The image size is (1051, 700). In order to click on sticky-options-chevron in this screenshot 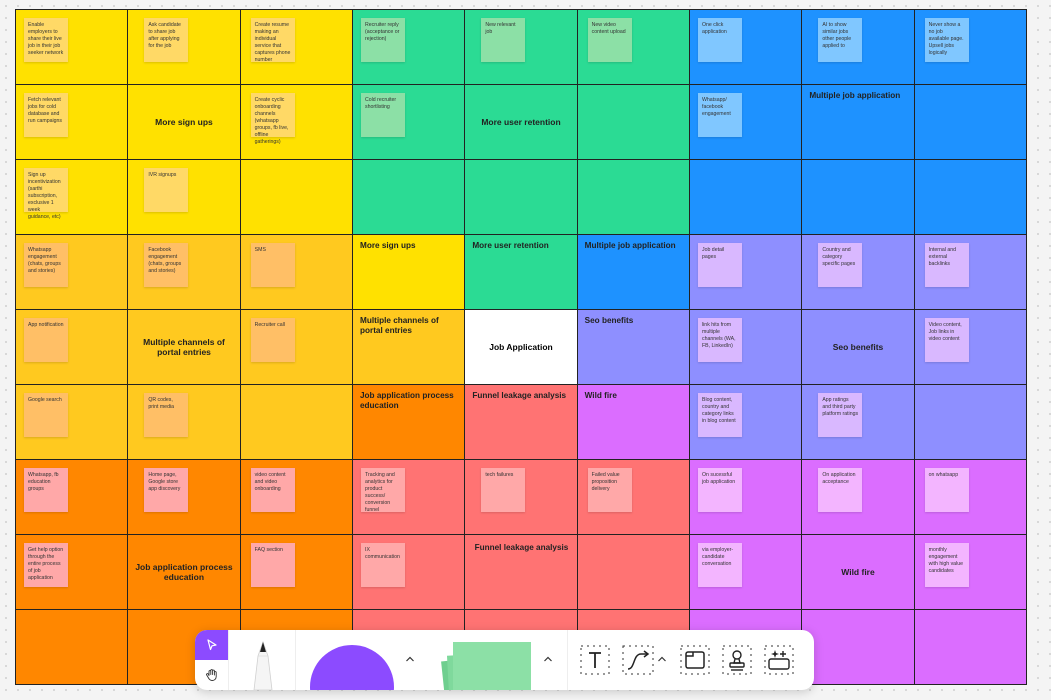, I will do `click(548, 659)`.